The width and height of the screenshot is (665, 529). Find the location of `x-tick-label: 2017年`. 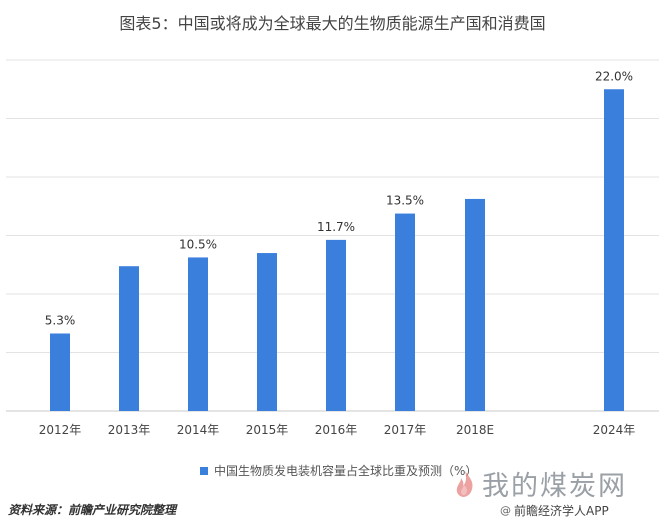

x-tick-label: 2017年 is located at coordinates (405, 430).